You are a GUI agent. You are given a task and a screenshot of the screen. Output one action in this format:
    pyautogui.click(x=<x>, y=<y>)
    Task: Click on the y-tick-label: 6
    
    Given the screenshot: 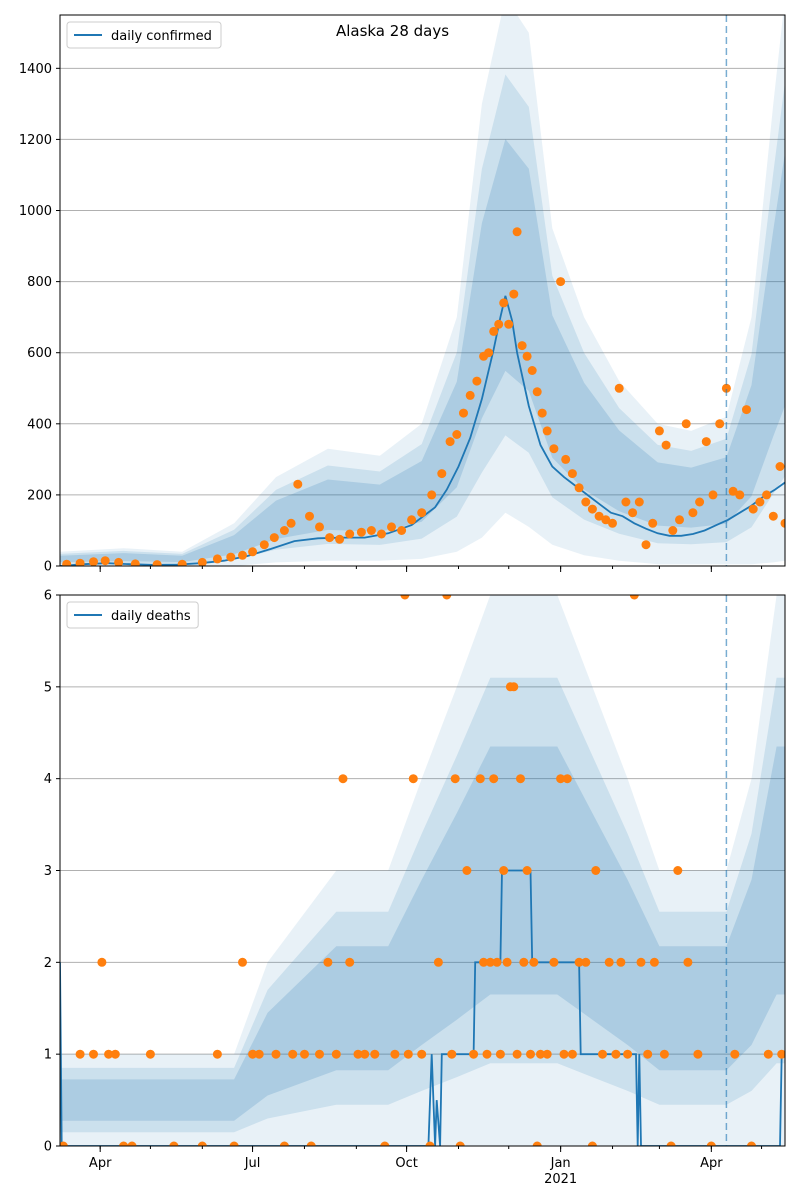 What is the action you would take?
    pyautogui.click(x=48, y=596)
    